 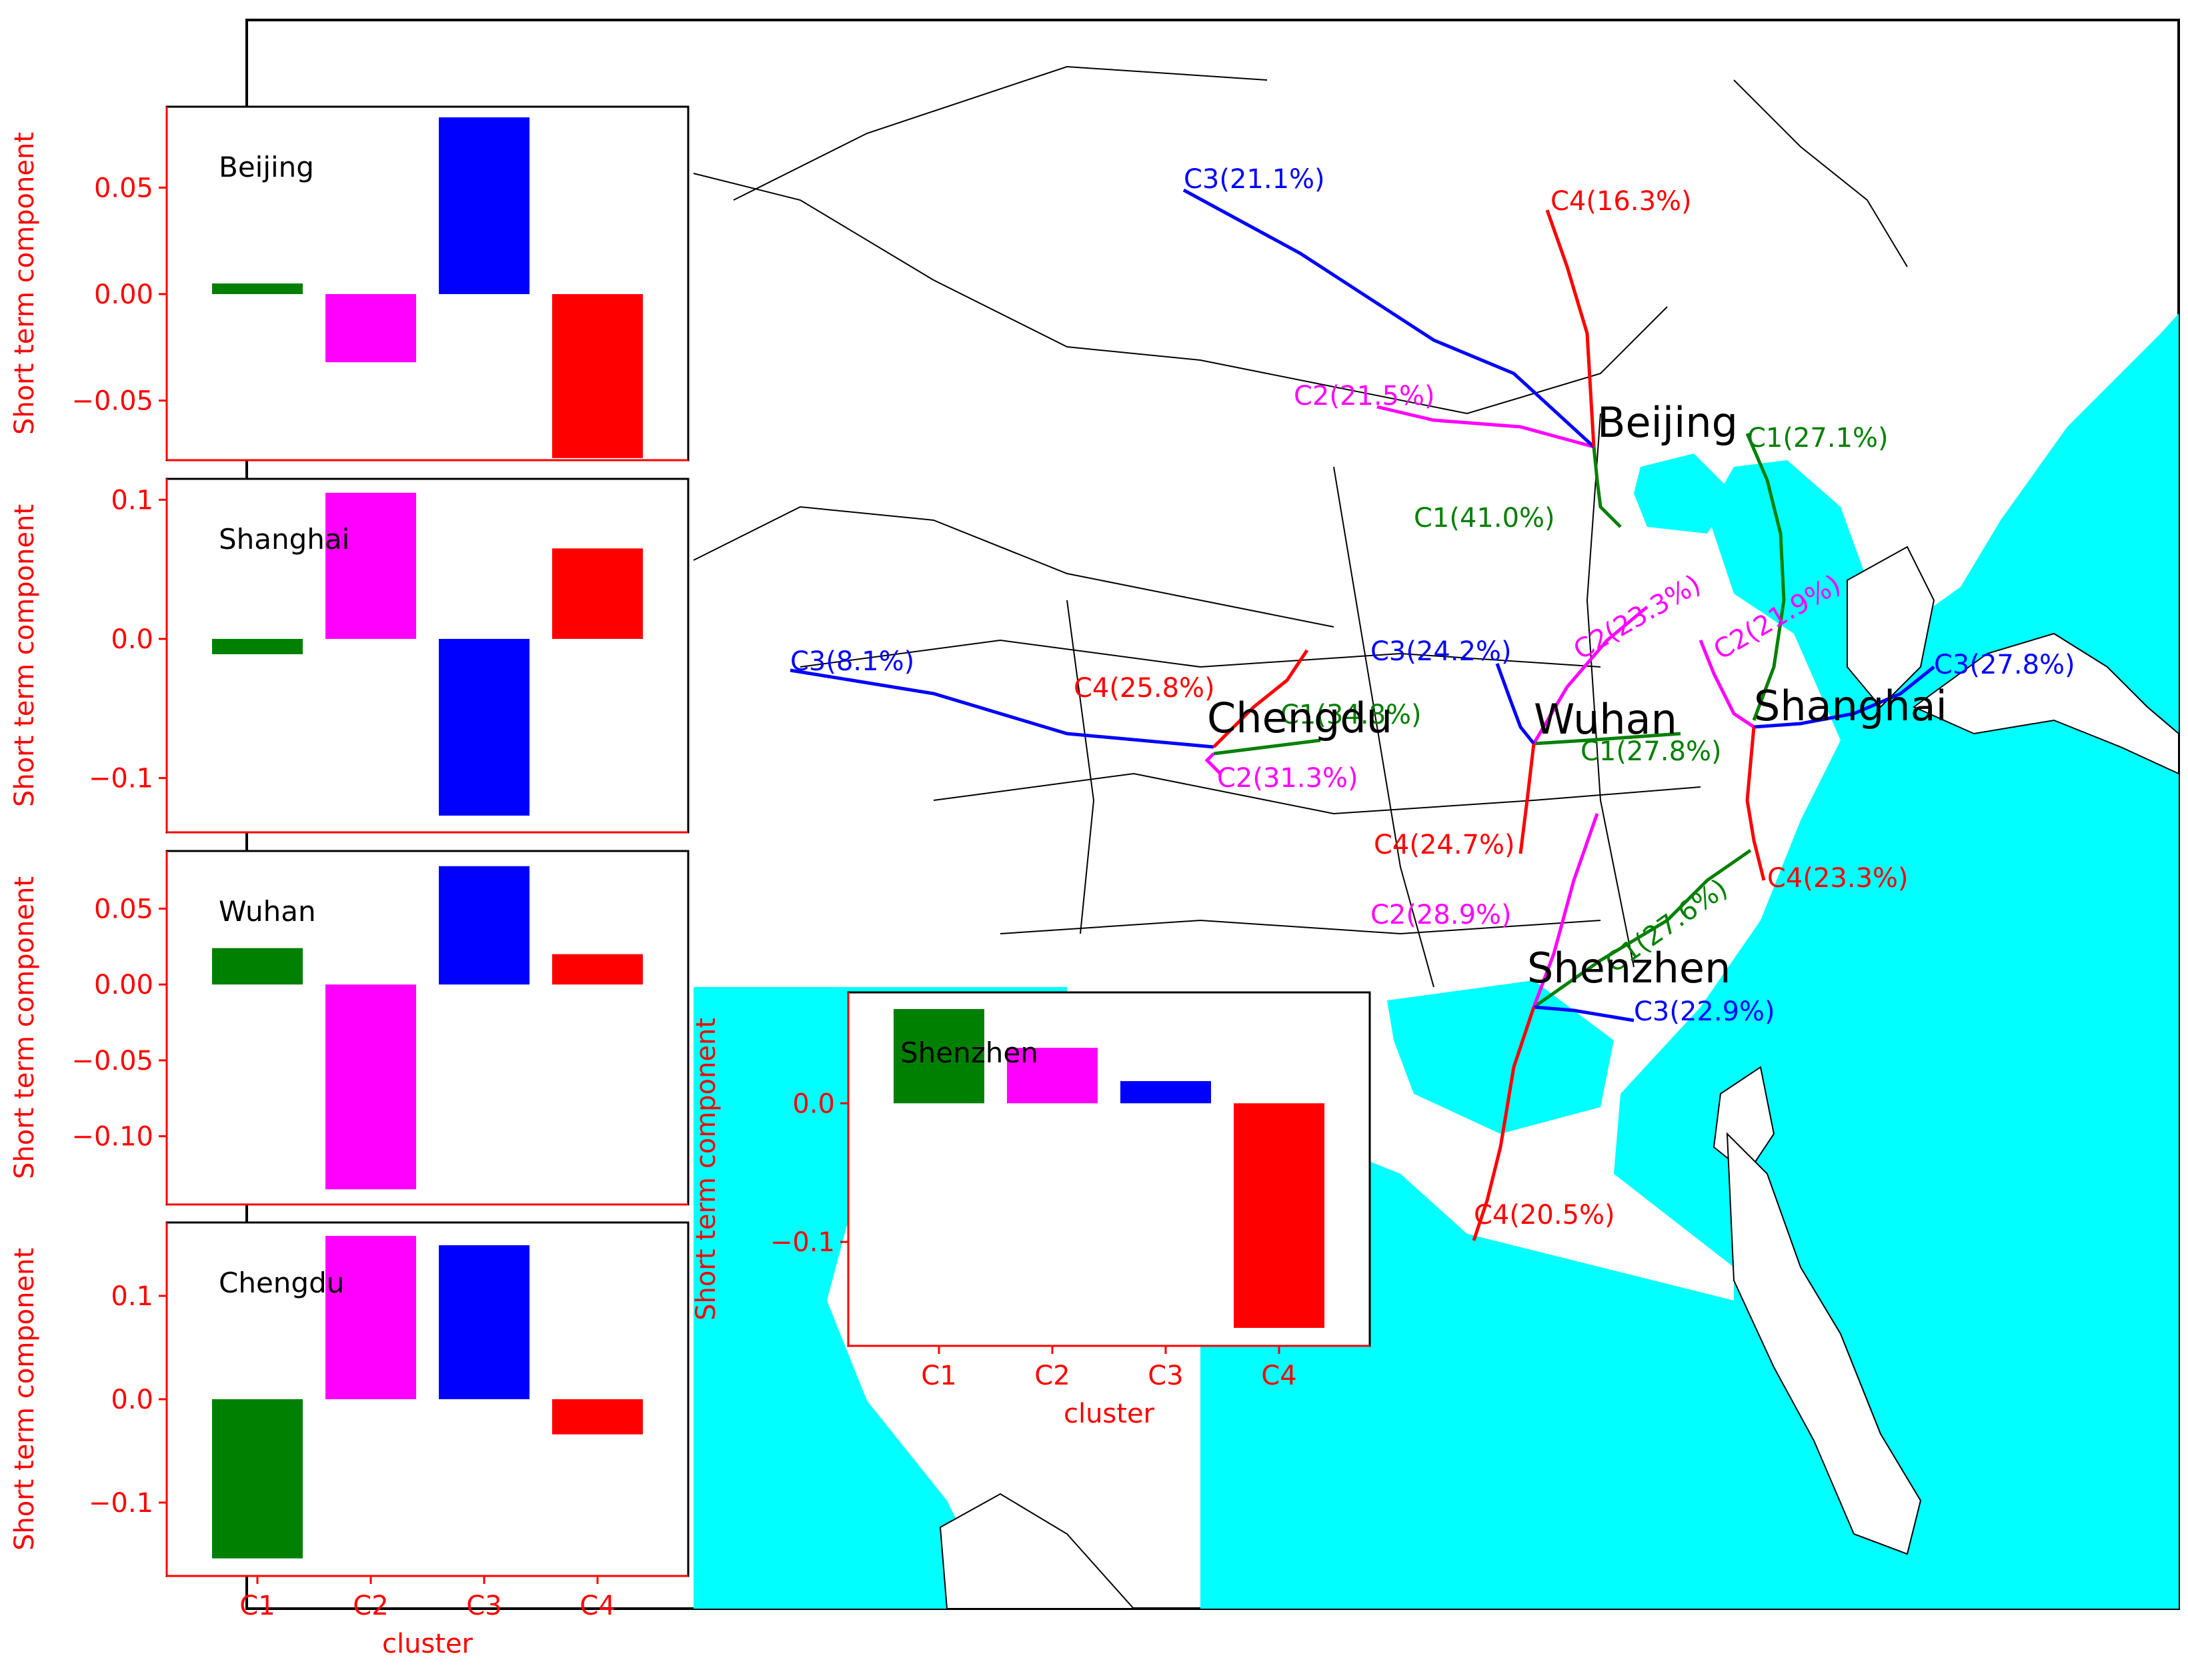 What do you see at coordinates (1441, 651) in the screenshot?
I see `path-label-wuhan-c3: C3(24.2%)` at bounding box center [1441, 651].